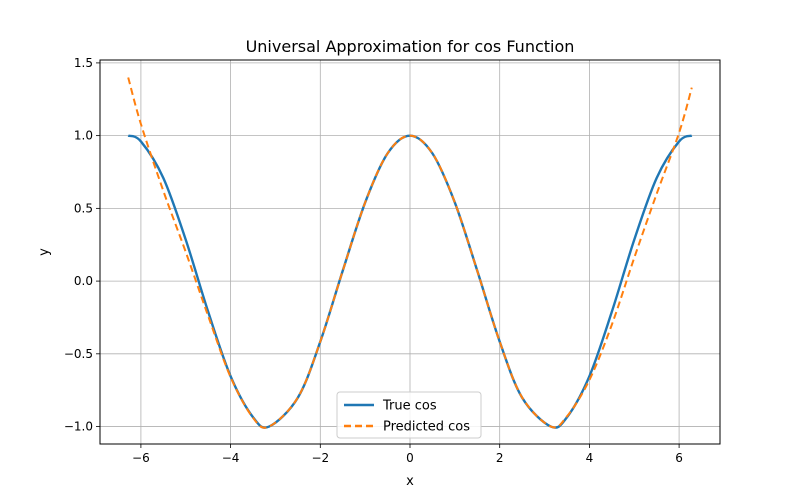 The image size is (800, 500). Describe the element at coordinates (679, 458) in the screenshot. I see `x-tick-label: 6` at that location.